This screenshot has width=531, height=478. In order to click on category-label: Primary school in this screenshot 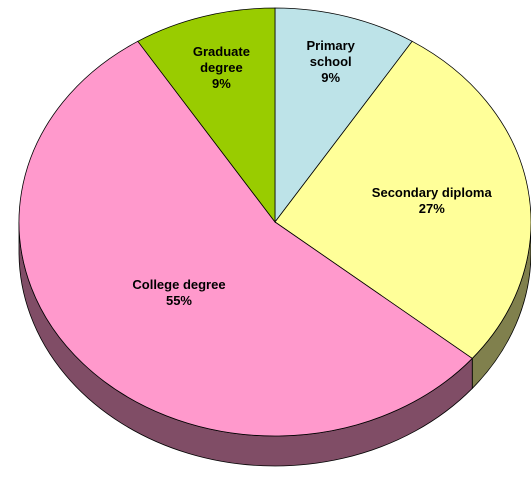, I will do `click(330, 53)`.